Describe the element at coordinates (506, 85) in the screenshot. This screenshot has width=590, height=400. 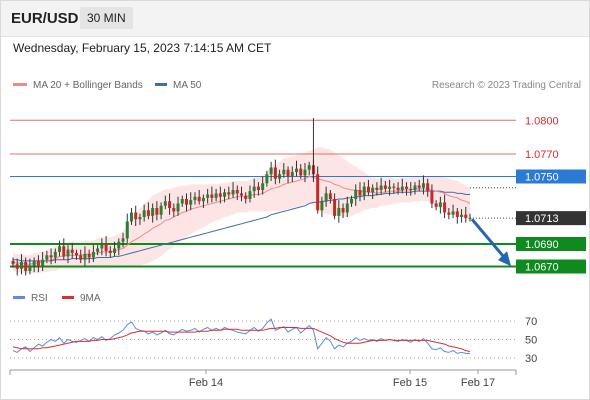
I see `credit-label: Research © 2023 Trading Central` at that location.